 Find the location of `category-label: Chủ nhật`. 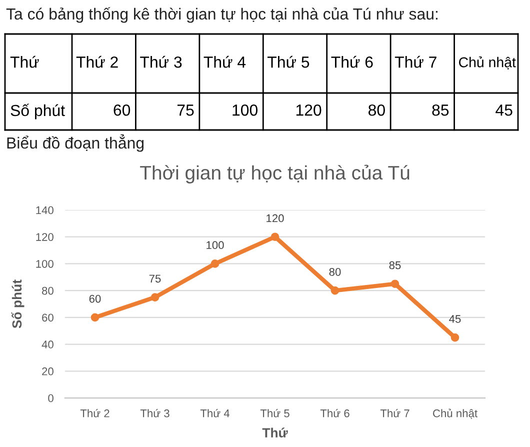

category-label: Chủ nhật is located at coordinates (487, 63).